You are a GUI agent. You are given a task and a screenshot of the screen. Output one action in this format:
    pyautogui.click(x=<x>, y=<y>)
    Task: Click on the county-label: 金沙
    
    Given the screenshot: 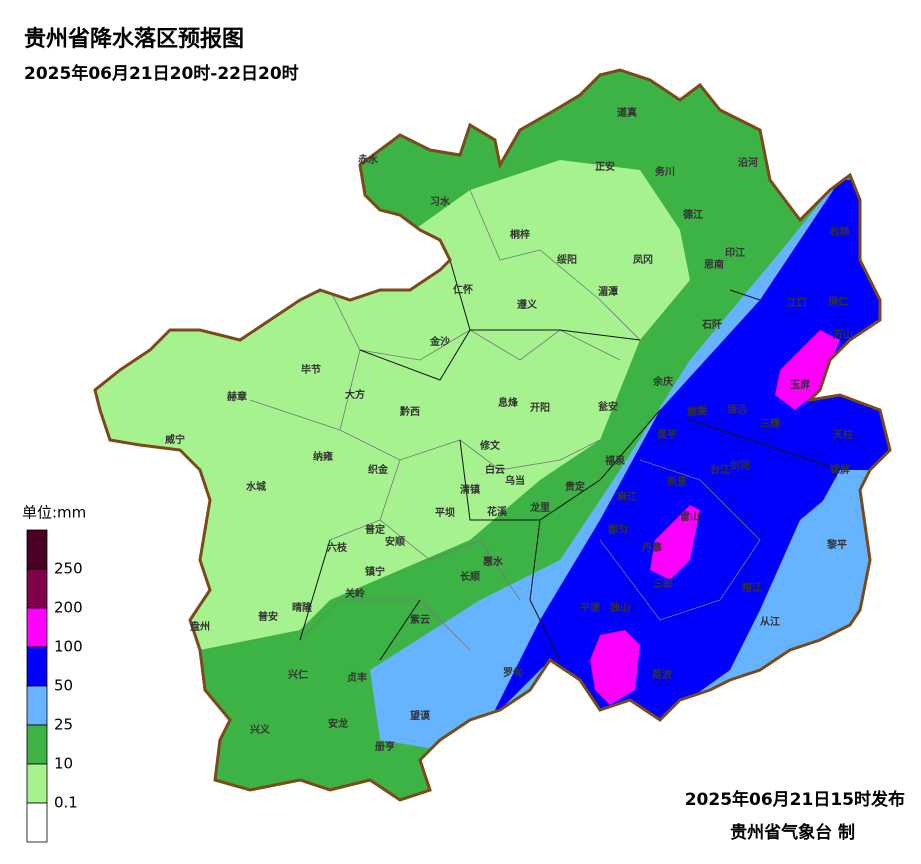 What is the action you would take?
    pyautogui.click(x=439, y=341)
    